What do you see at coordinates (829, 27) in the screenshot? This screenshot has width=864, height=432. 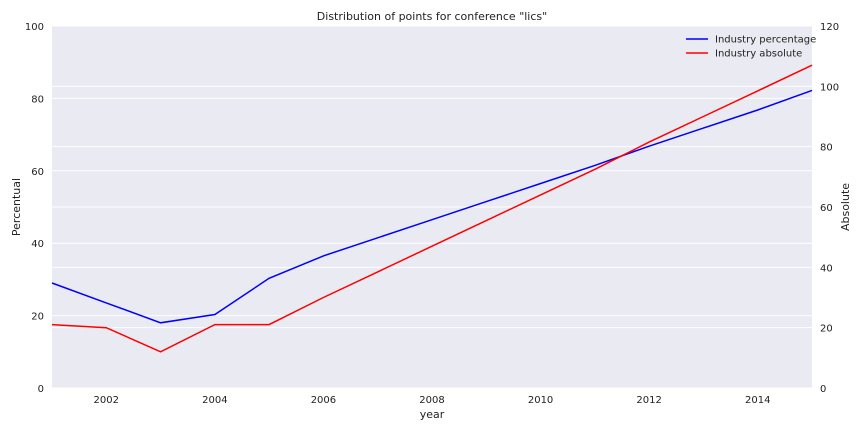 I see `right-y-tick-label: 120` at bounding box center [829, 27].